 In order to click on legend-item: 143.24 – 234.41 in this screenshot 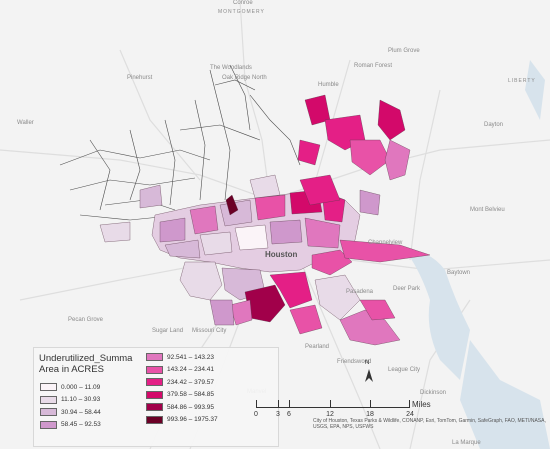, I will do `click(182, 370)`.